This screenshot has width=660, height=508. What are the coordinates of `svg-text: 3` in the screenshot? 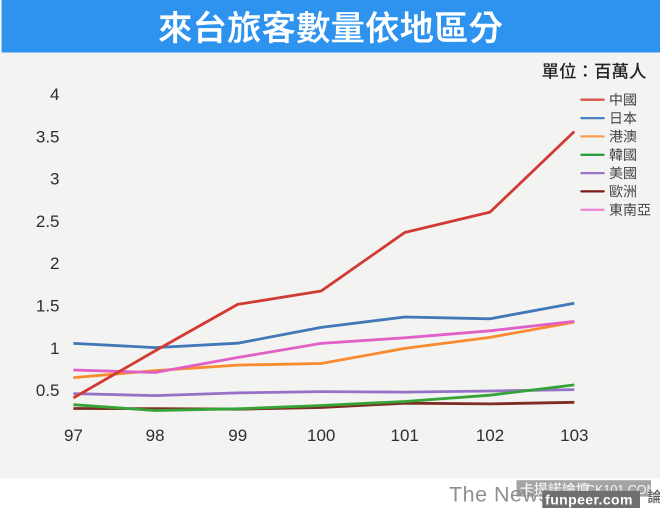 It's located at (54, 179).